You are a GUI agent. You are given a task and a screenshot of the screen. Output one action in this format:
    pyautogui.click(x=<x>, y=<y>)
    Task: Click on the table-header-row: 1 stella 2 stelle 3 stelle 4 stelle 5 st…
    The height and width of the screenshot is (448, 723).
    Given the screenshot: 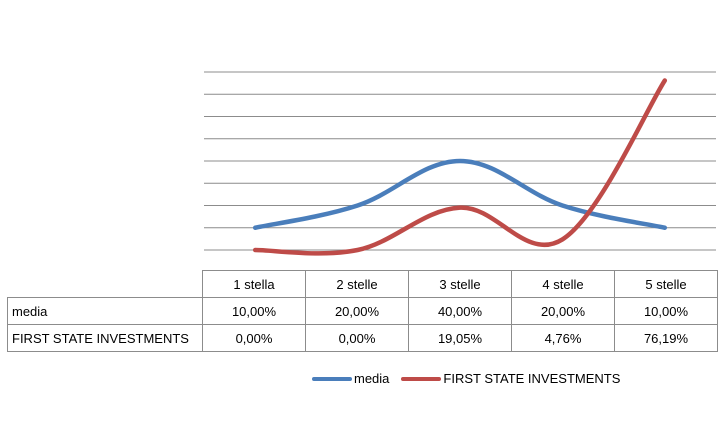 What is the action you would take?
    pyautogui.click(x=362, y=284)
    